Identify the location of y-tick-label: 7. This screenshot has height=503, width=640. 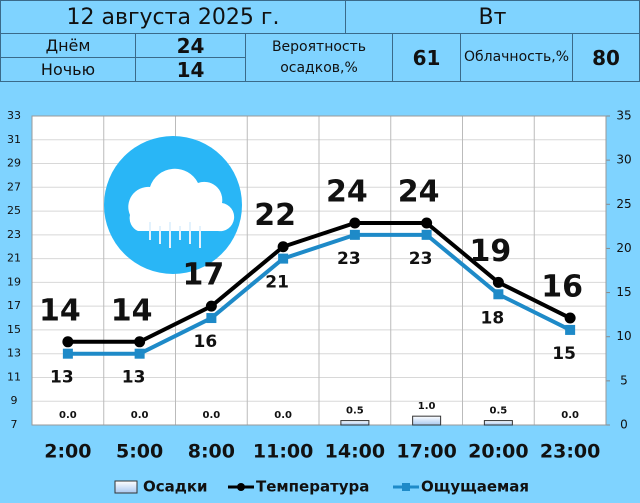
(14, 424).